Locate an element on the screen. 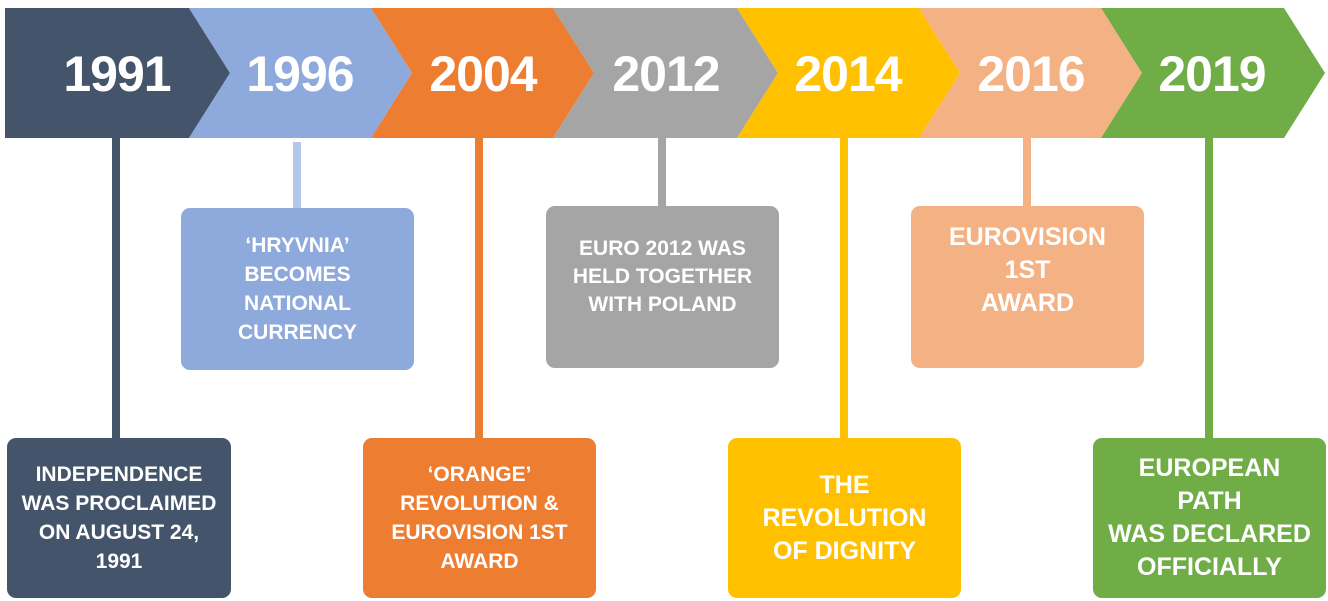 This screenshot has height=601, width=1328. year-label-2012: 2012 is located at coordinates (666, 74).